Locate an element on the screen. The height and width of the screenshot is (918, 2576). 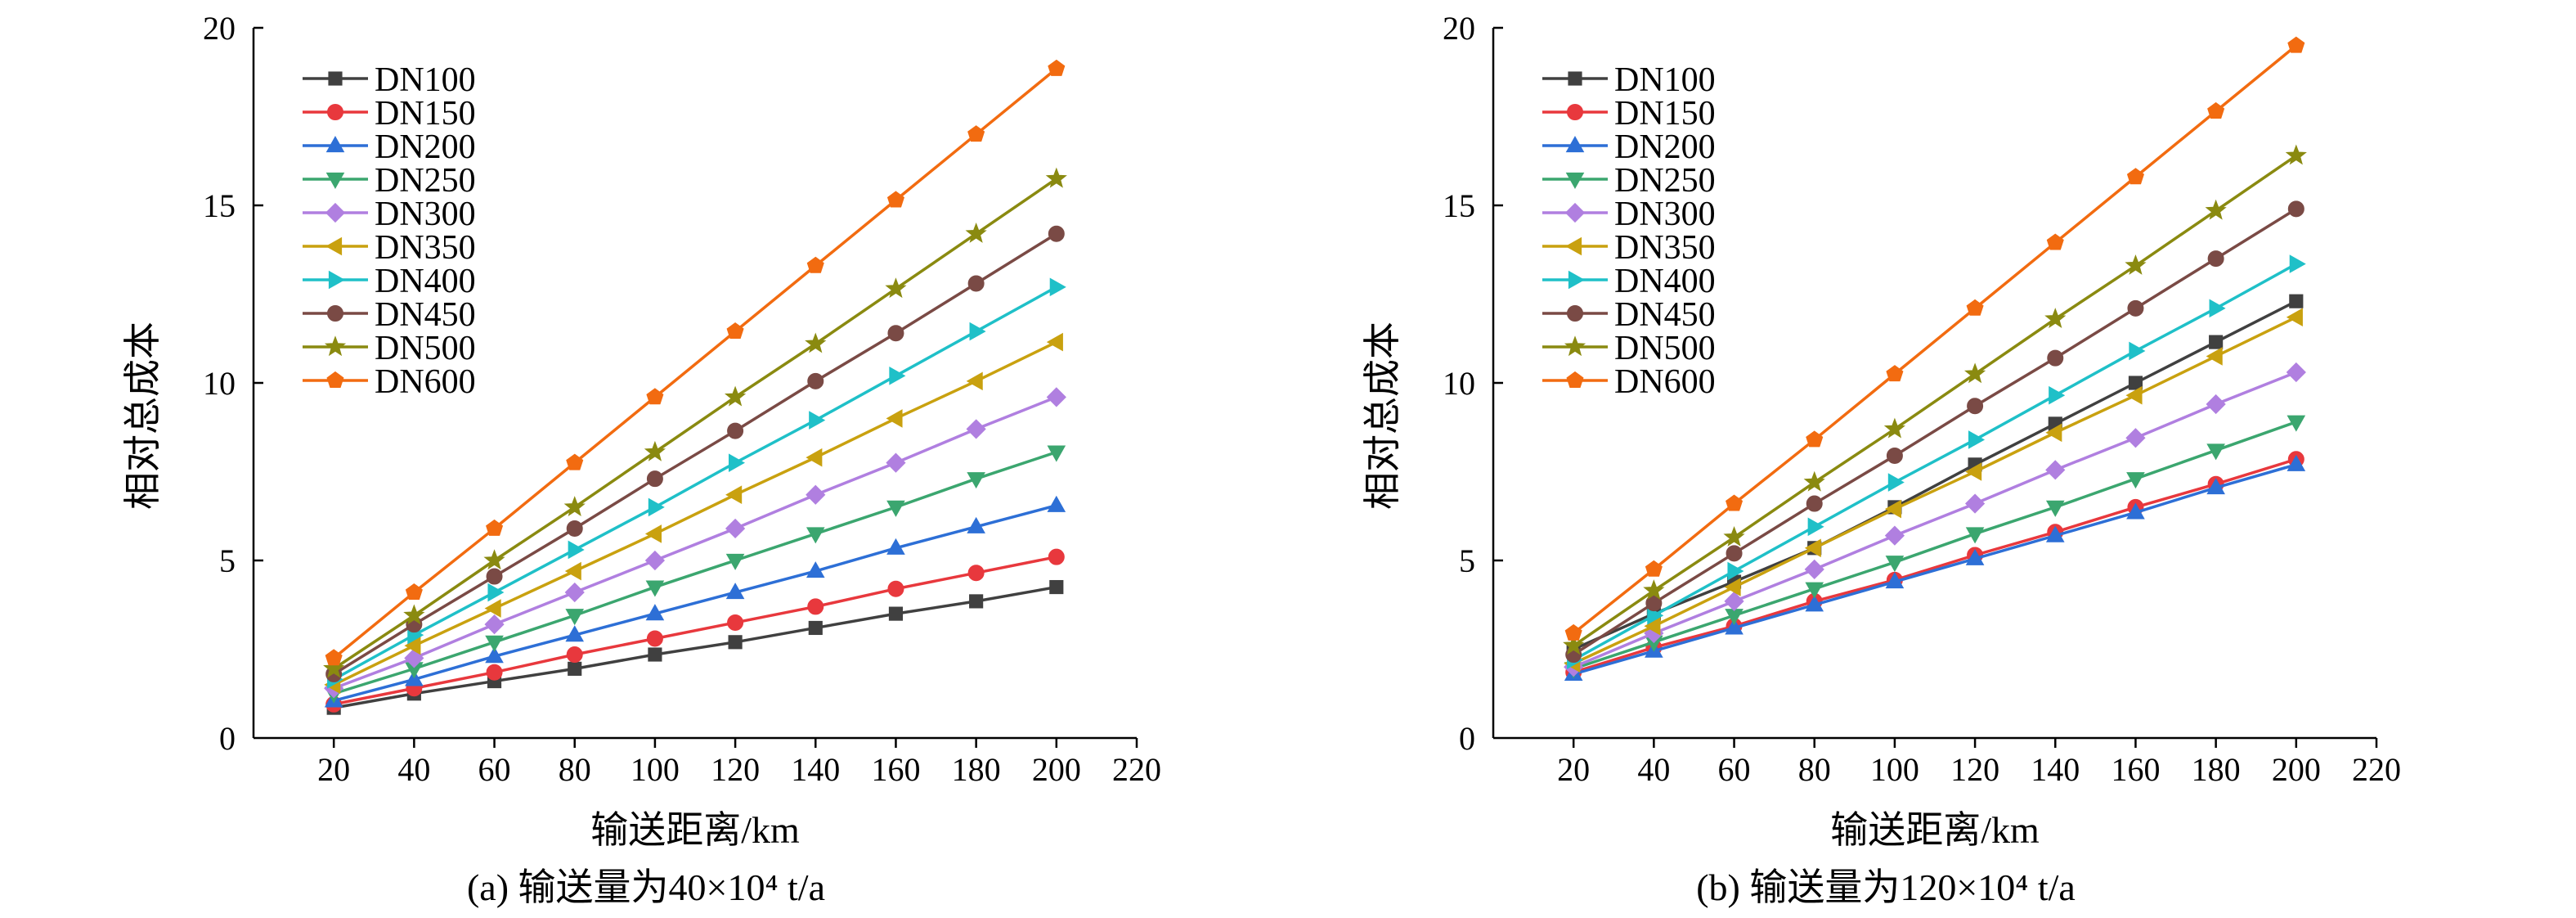
series-DN300 is located at coordinates (1935, 519).